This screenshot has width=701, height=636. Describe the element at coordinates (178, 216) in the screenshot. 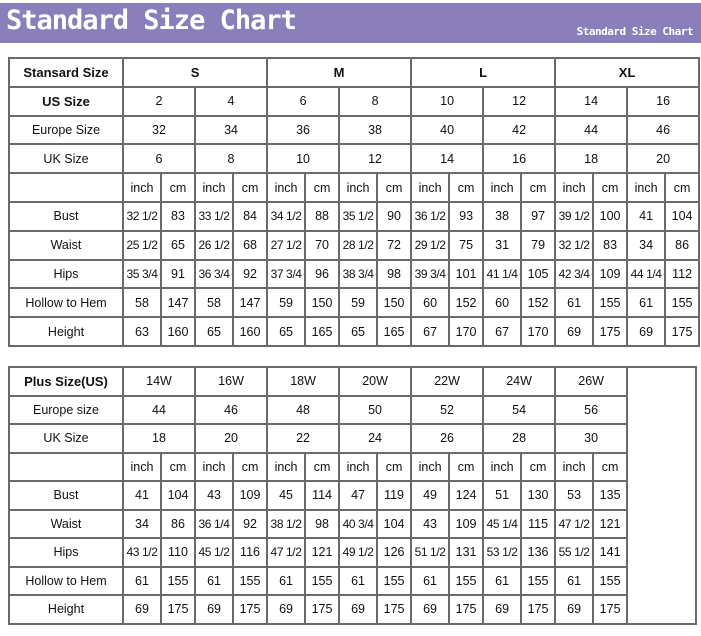

I see `table-cell: 83` at that location.